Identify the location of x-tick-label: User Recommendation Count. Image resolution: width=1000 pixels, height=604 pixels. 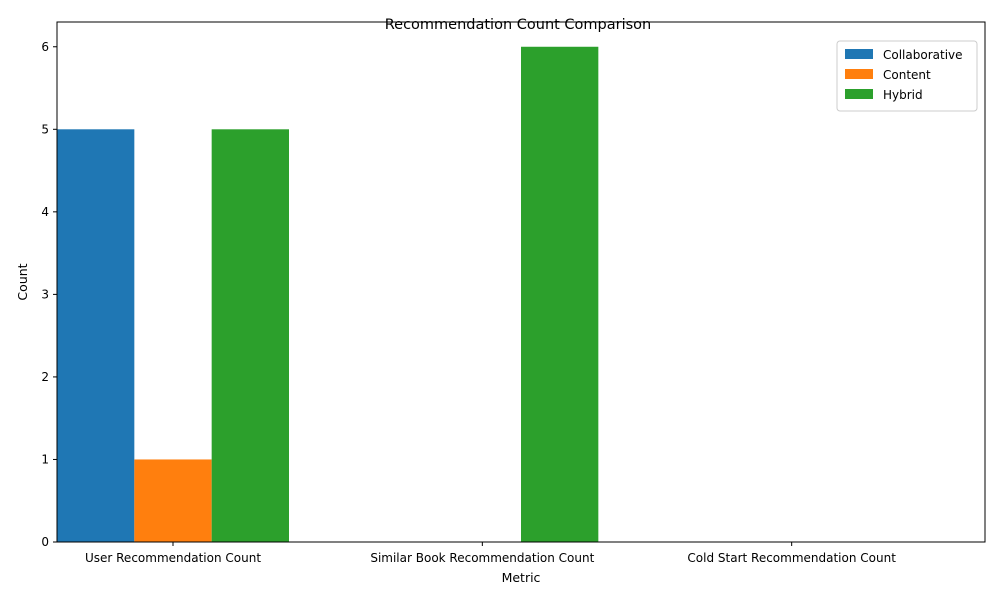
(173, 558).